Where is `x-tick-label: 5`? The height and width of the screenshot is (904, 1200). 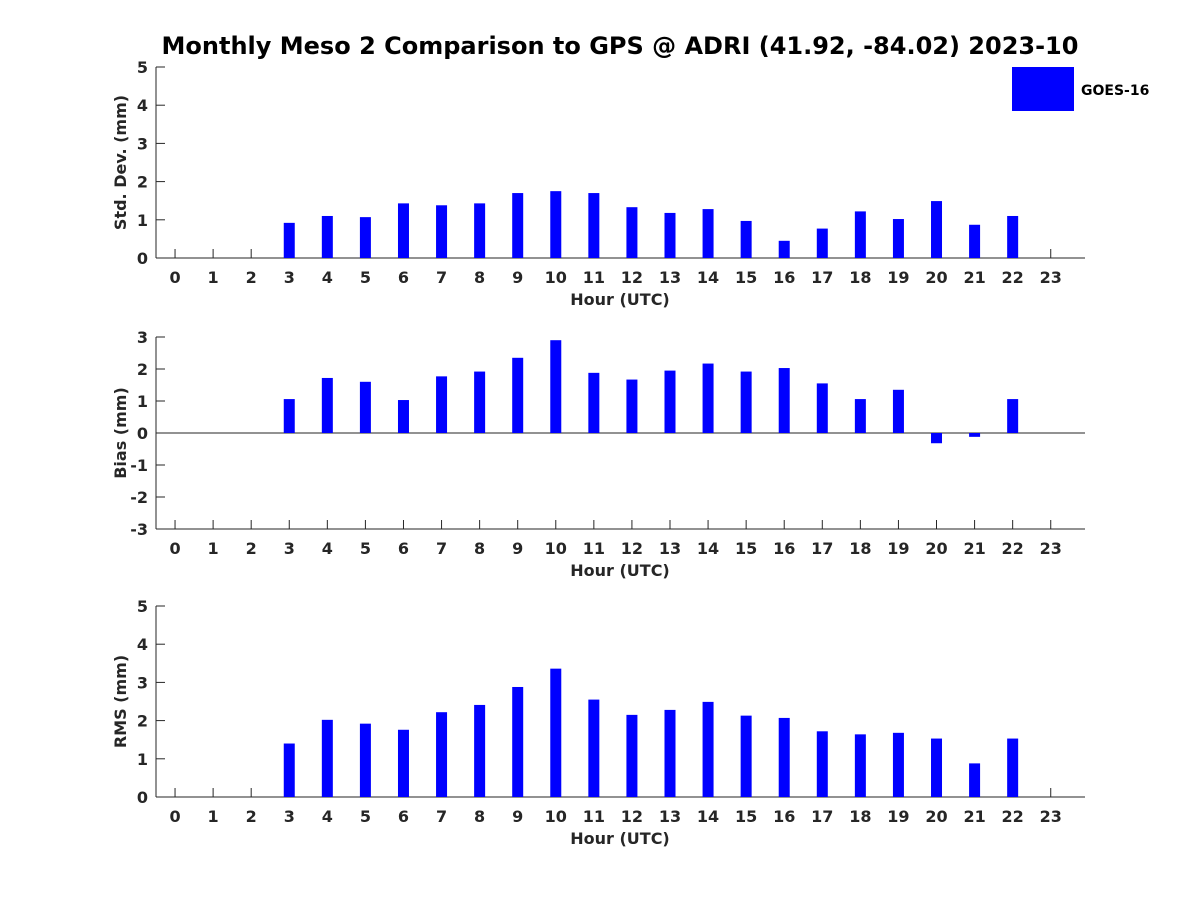
x-tick-label: 5 is located at coordinates (365, 816).